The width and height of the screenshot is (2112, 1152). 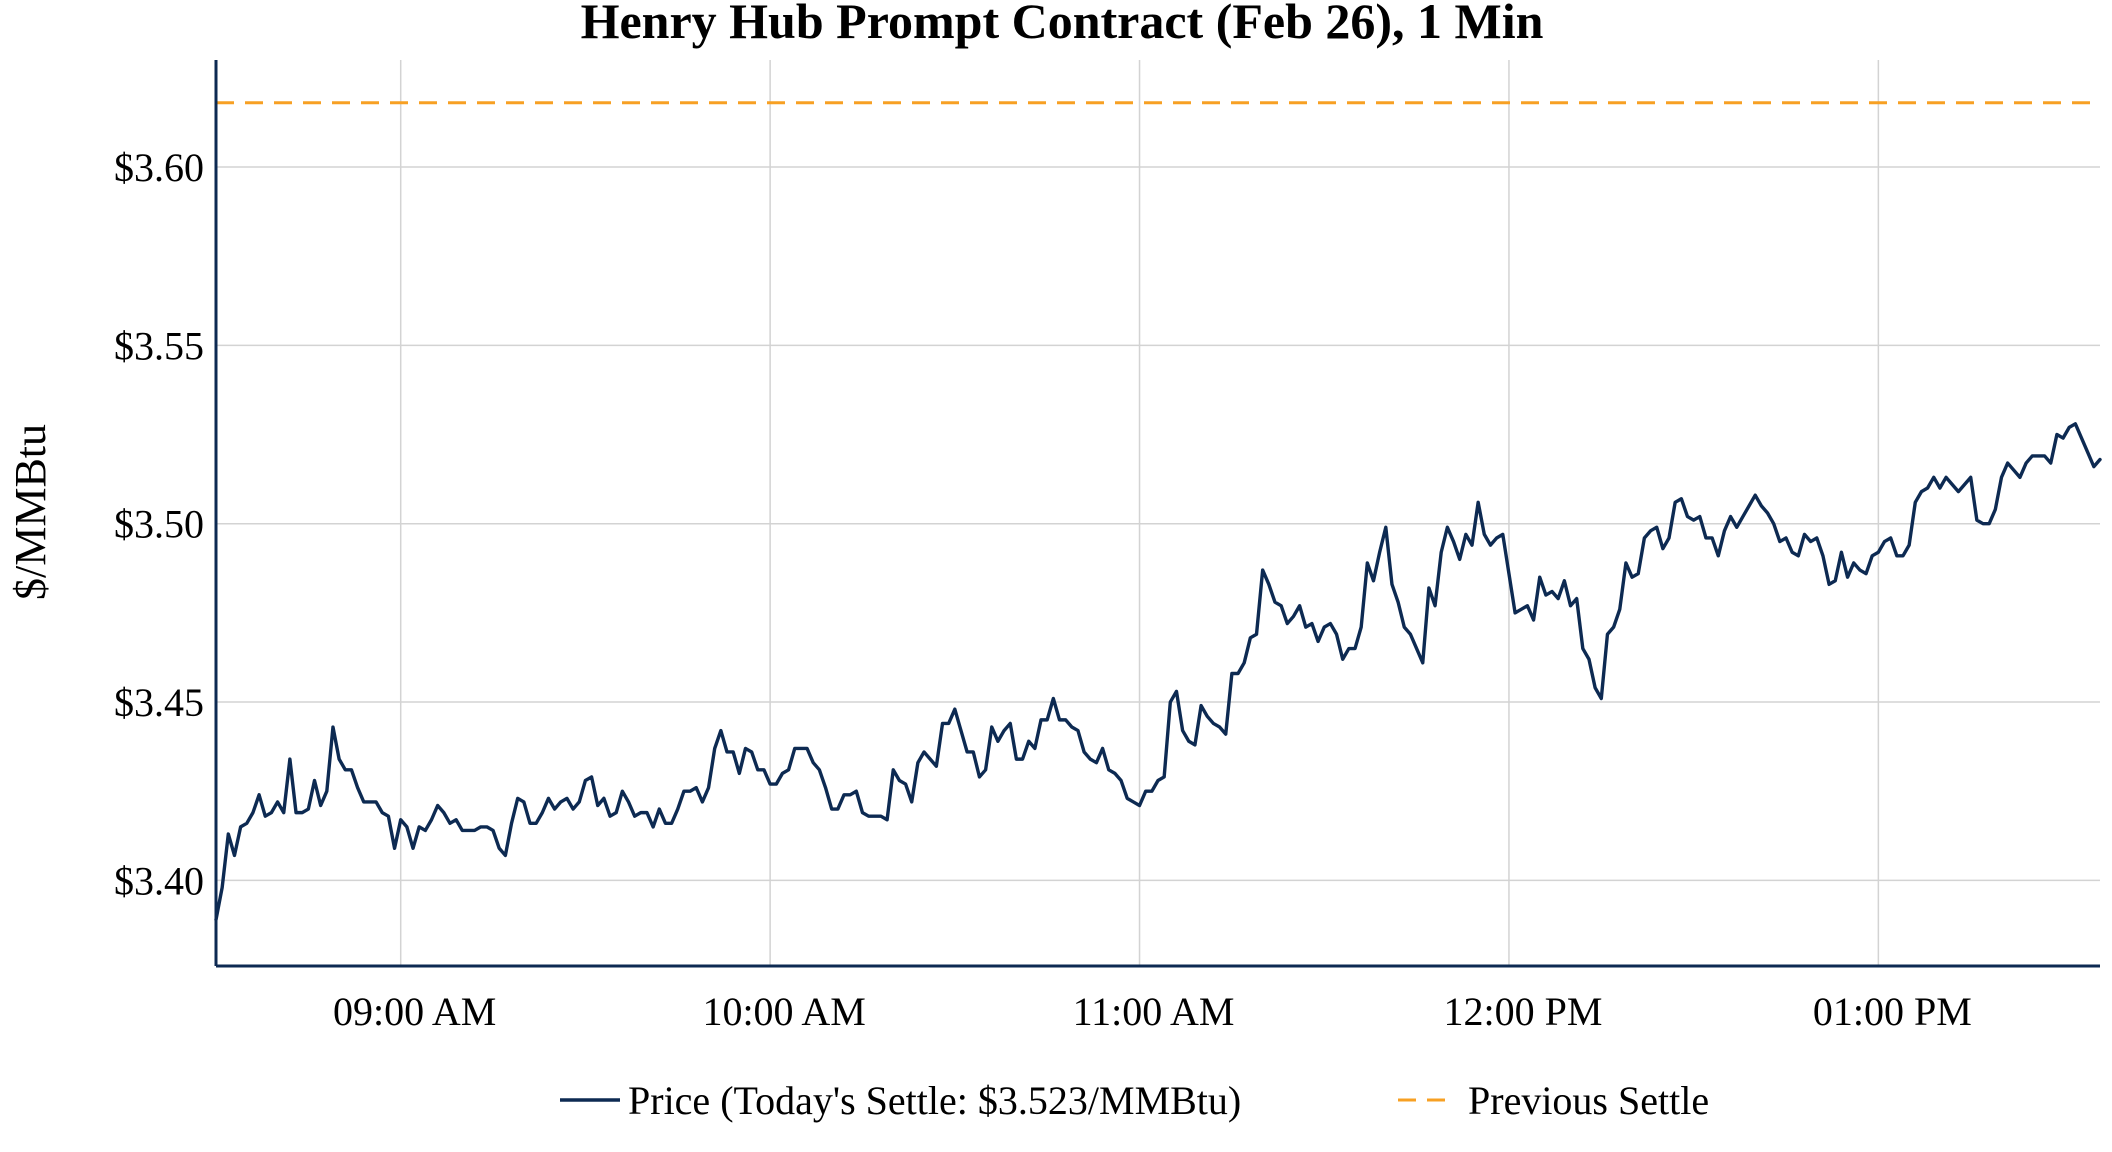 What do you see at coordinates (30, 512) in the screenshot?
I see `y-axis-title: $/MMBtu` at bounding box center [30, 512].